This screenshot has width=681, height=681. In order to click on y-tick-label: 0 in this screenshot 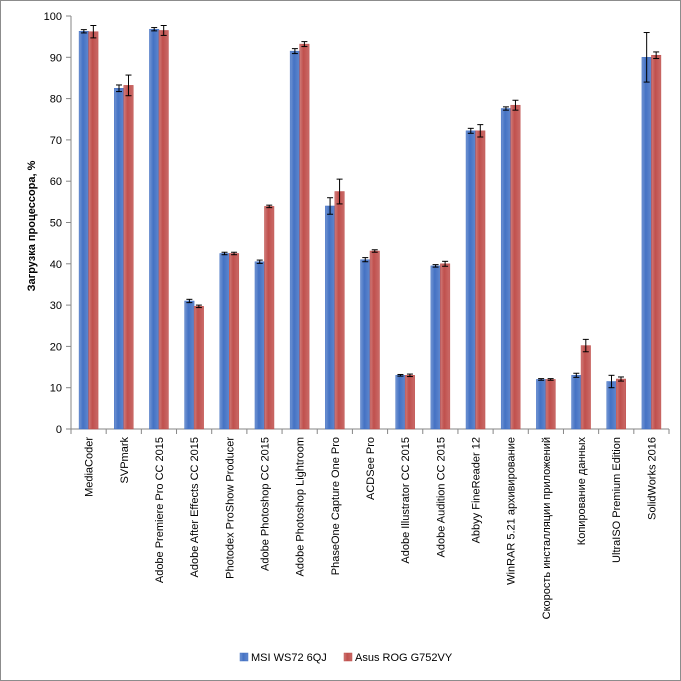, I will do `click(59, 430)`.